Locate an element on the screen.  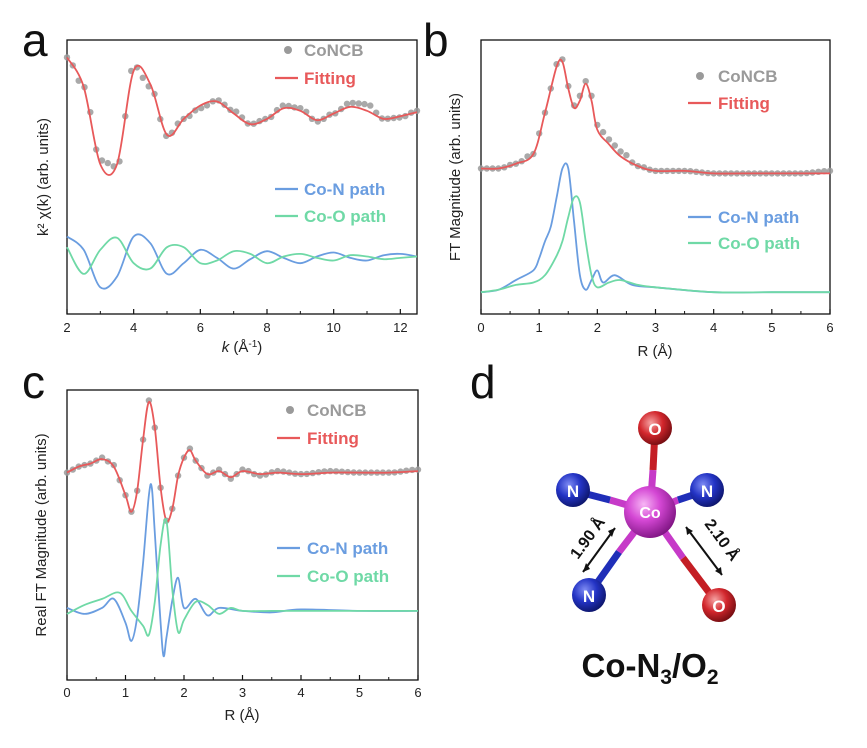
panel-a-letter: a is located at coordinates (35, 40).